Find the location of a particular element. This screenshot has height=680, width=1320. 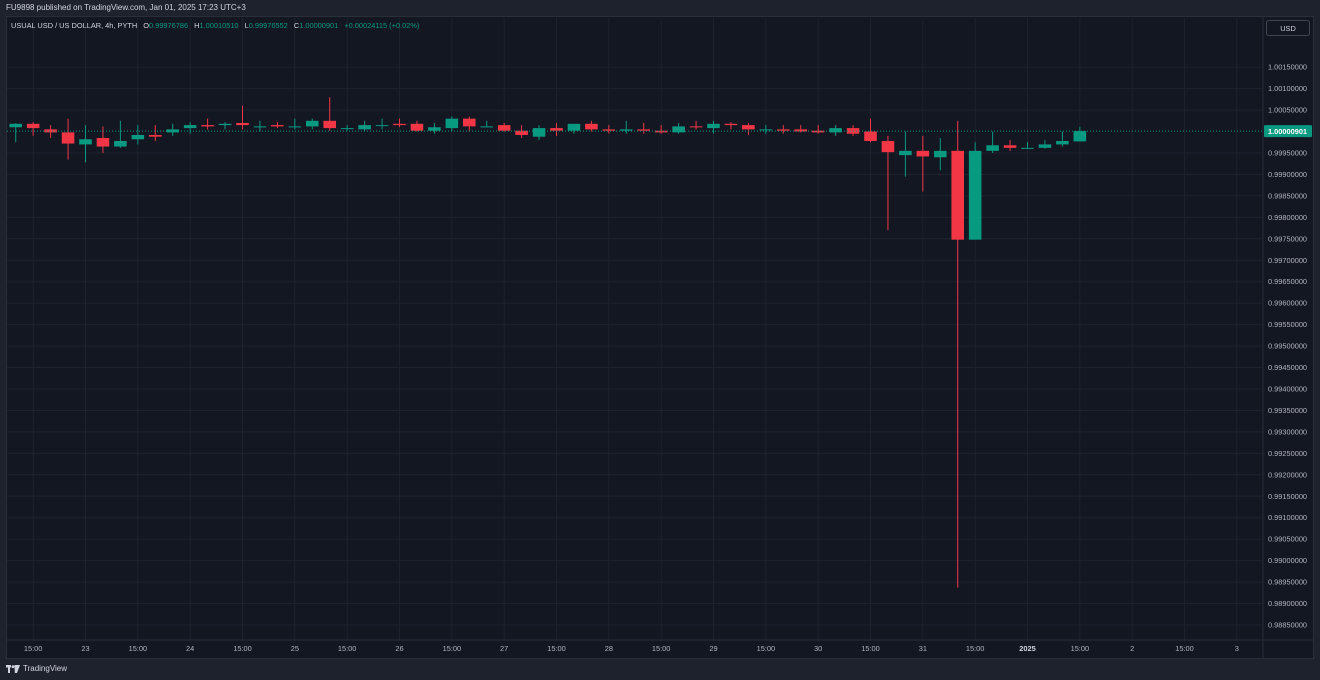

y-tick-label: 0.99150000 is located at coordinates (1287, 496).